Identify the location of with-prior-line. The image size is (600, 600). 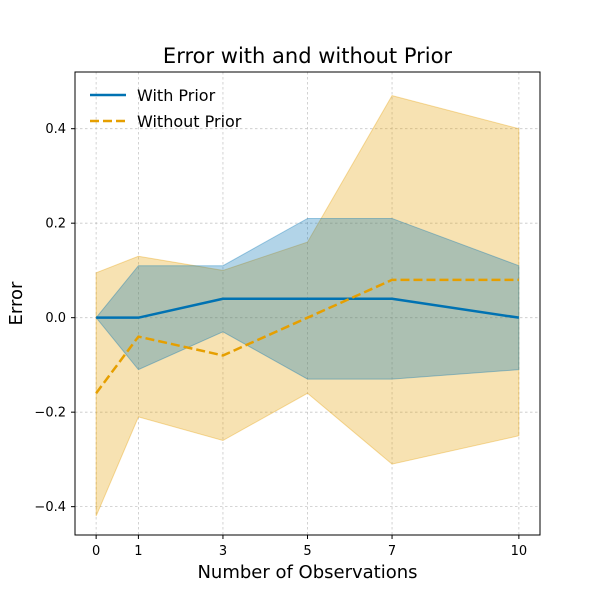
(308, 308).